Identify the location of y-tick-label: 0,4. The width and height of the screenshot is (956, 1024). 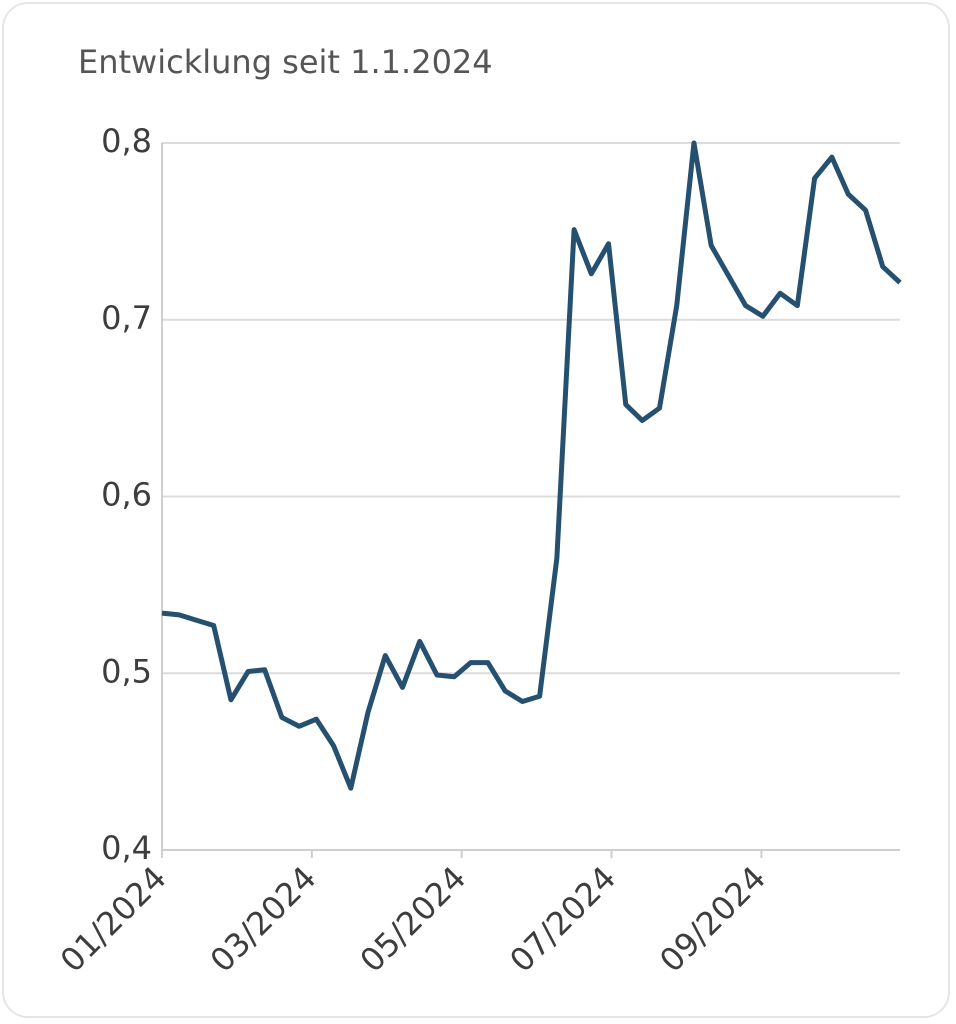
(126, 848).